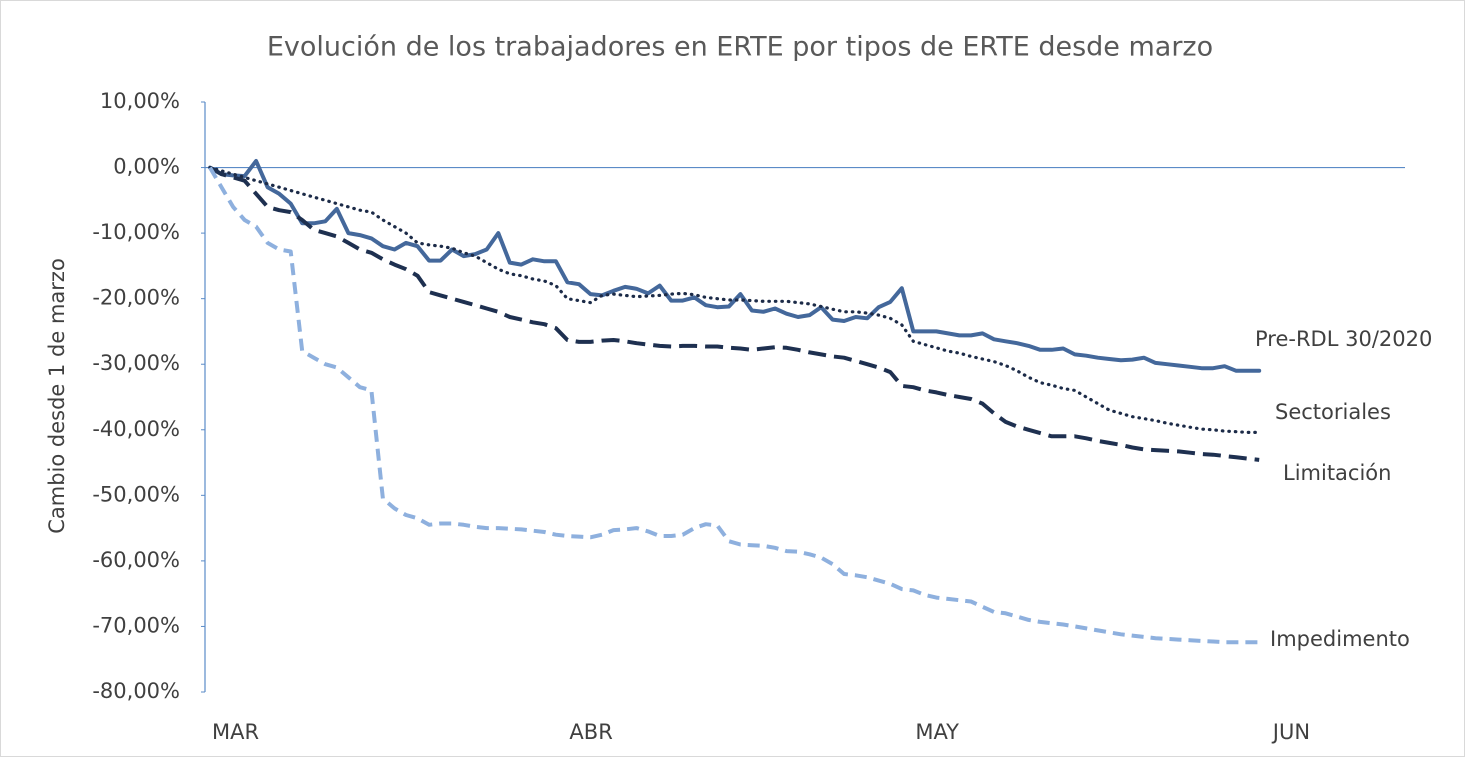  I want to click on y-axis-title: Cambio desde 1 de marzo, so click(57, 396).